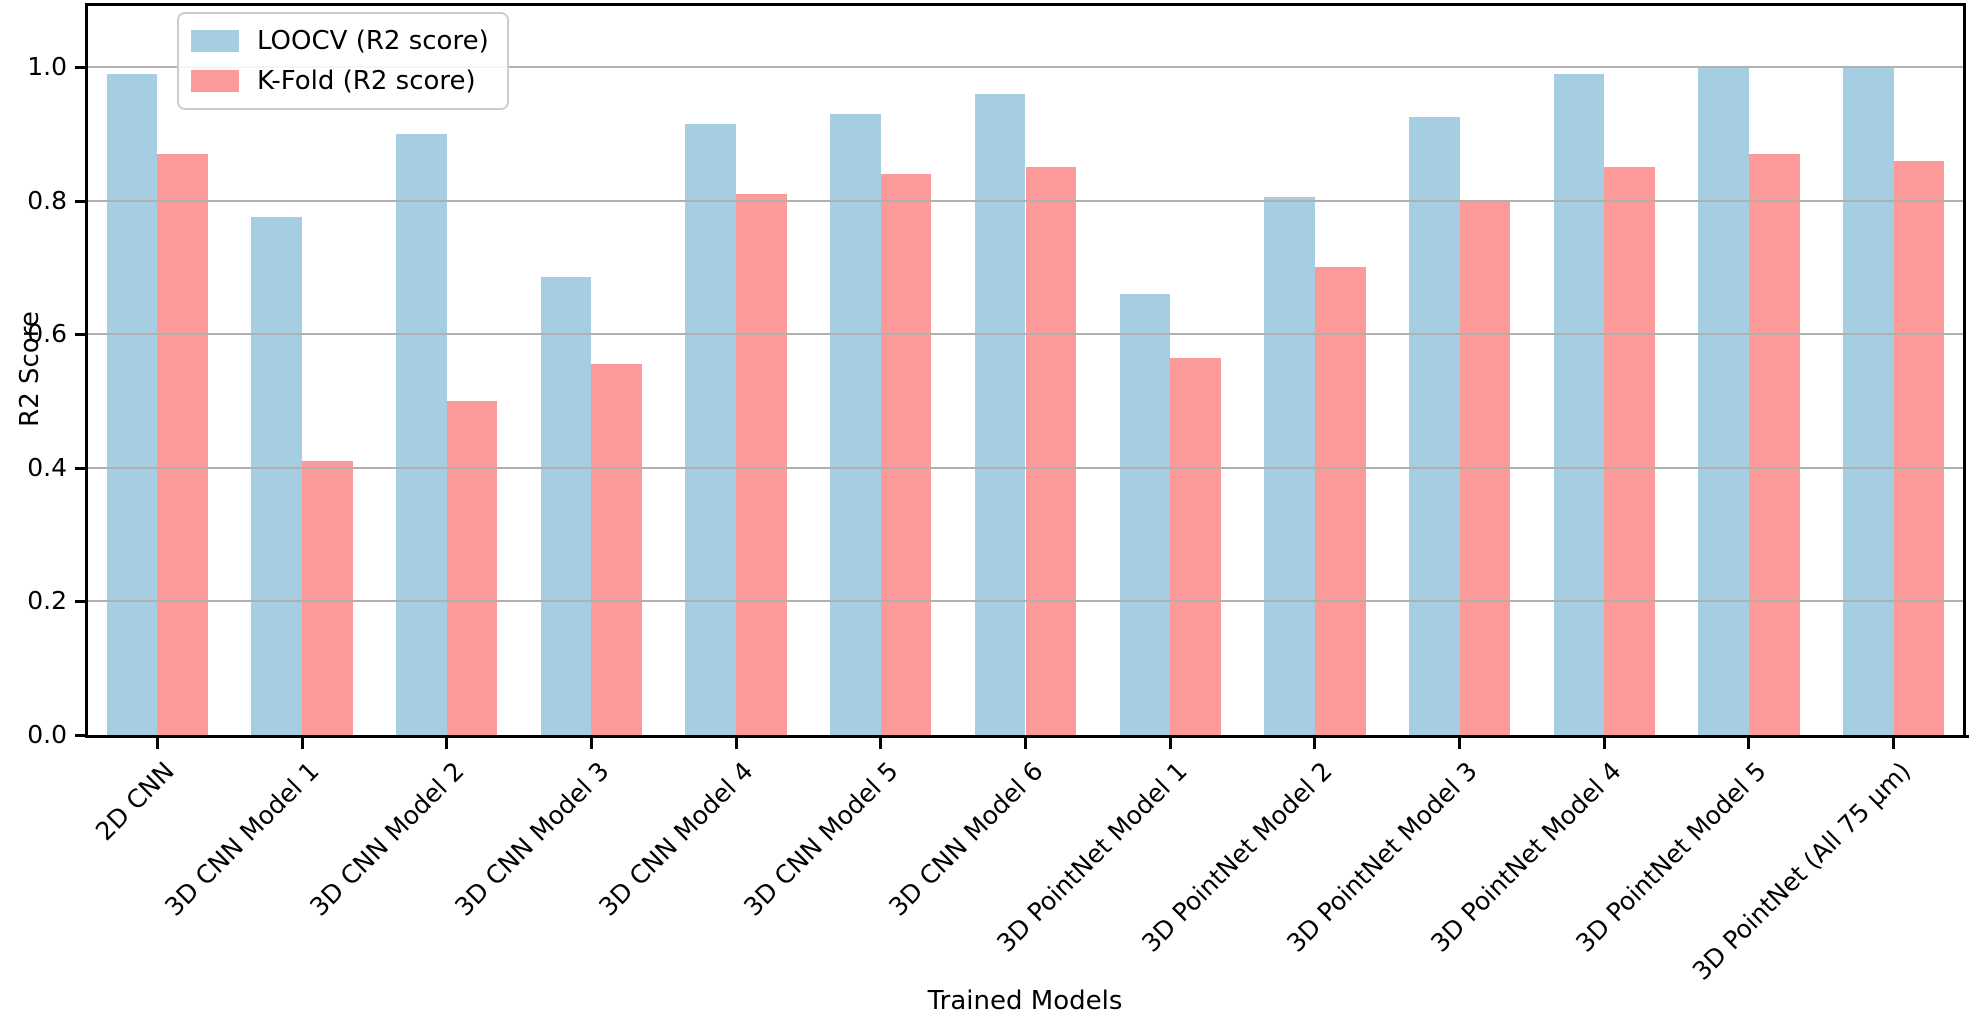  I want to click on y-tick-mark-0.2, so click(80, 602).